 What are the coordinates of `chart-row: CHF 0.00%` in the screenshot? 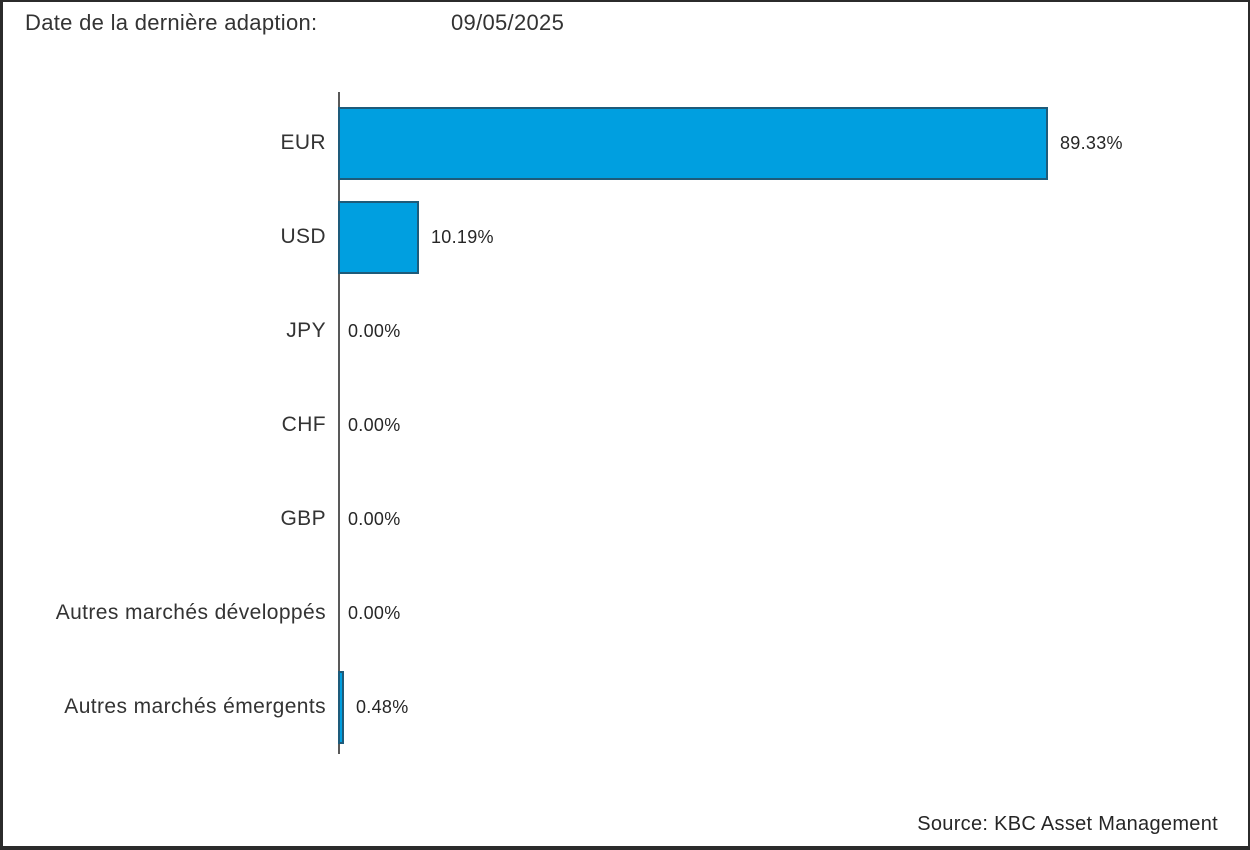 It's located at (583, 425).